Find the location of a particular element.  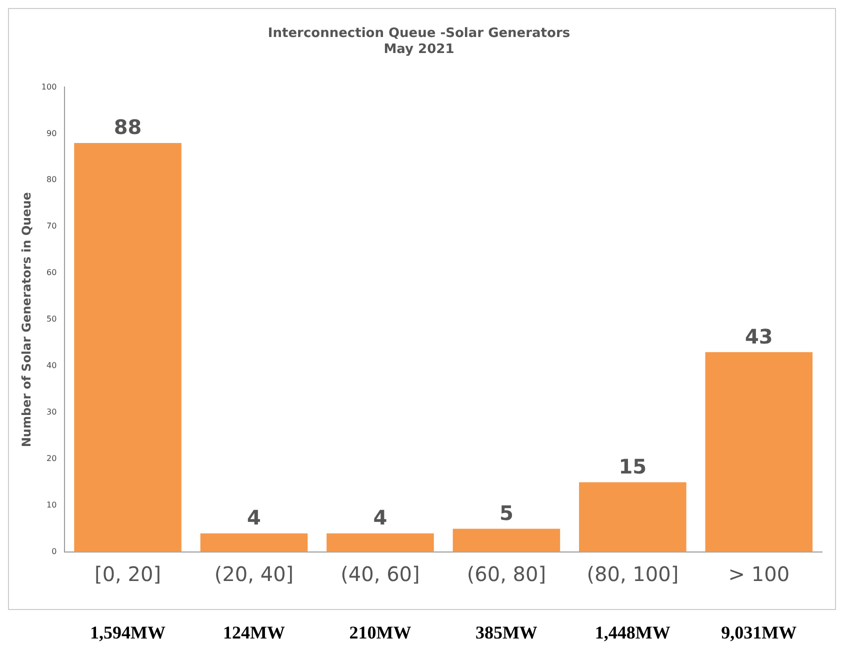

data-label: 15 is located at coordinates (632, 466).